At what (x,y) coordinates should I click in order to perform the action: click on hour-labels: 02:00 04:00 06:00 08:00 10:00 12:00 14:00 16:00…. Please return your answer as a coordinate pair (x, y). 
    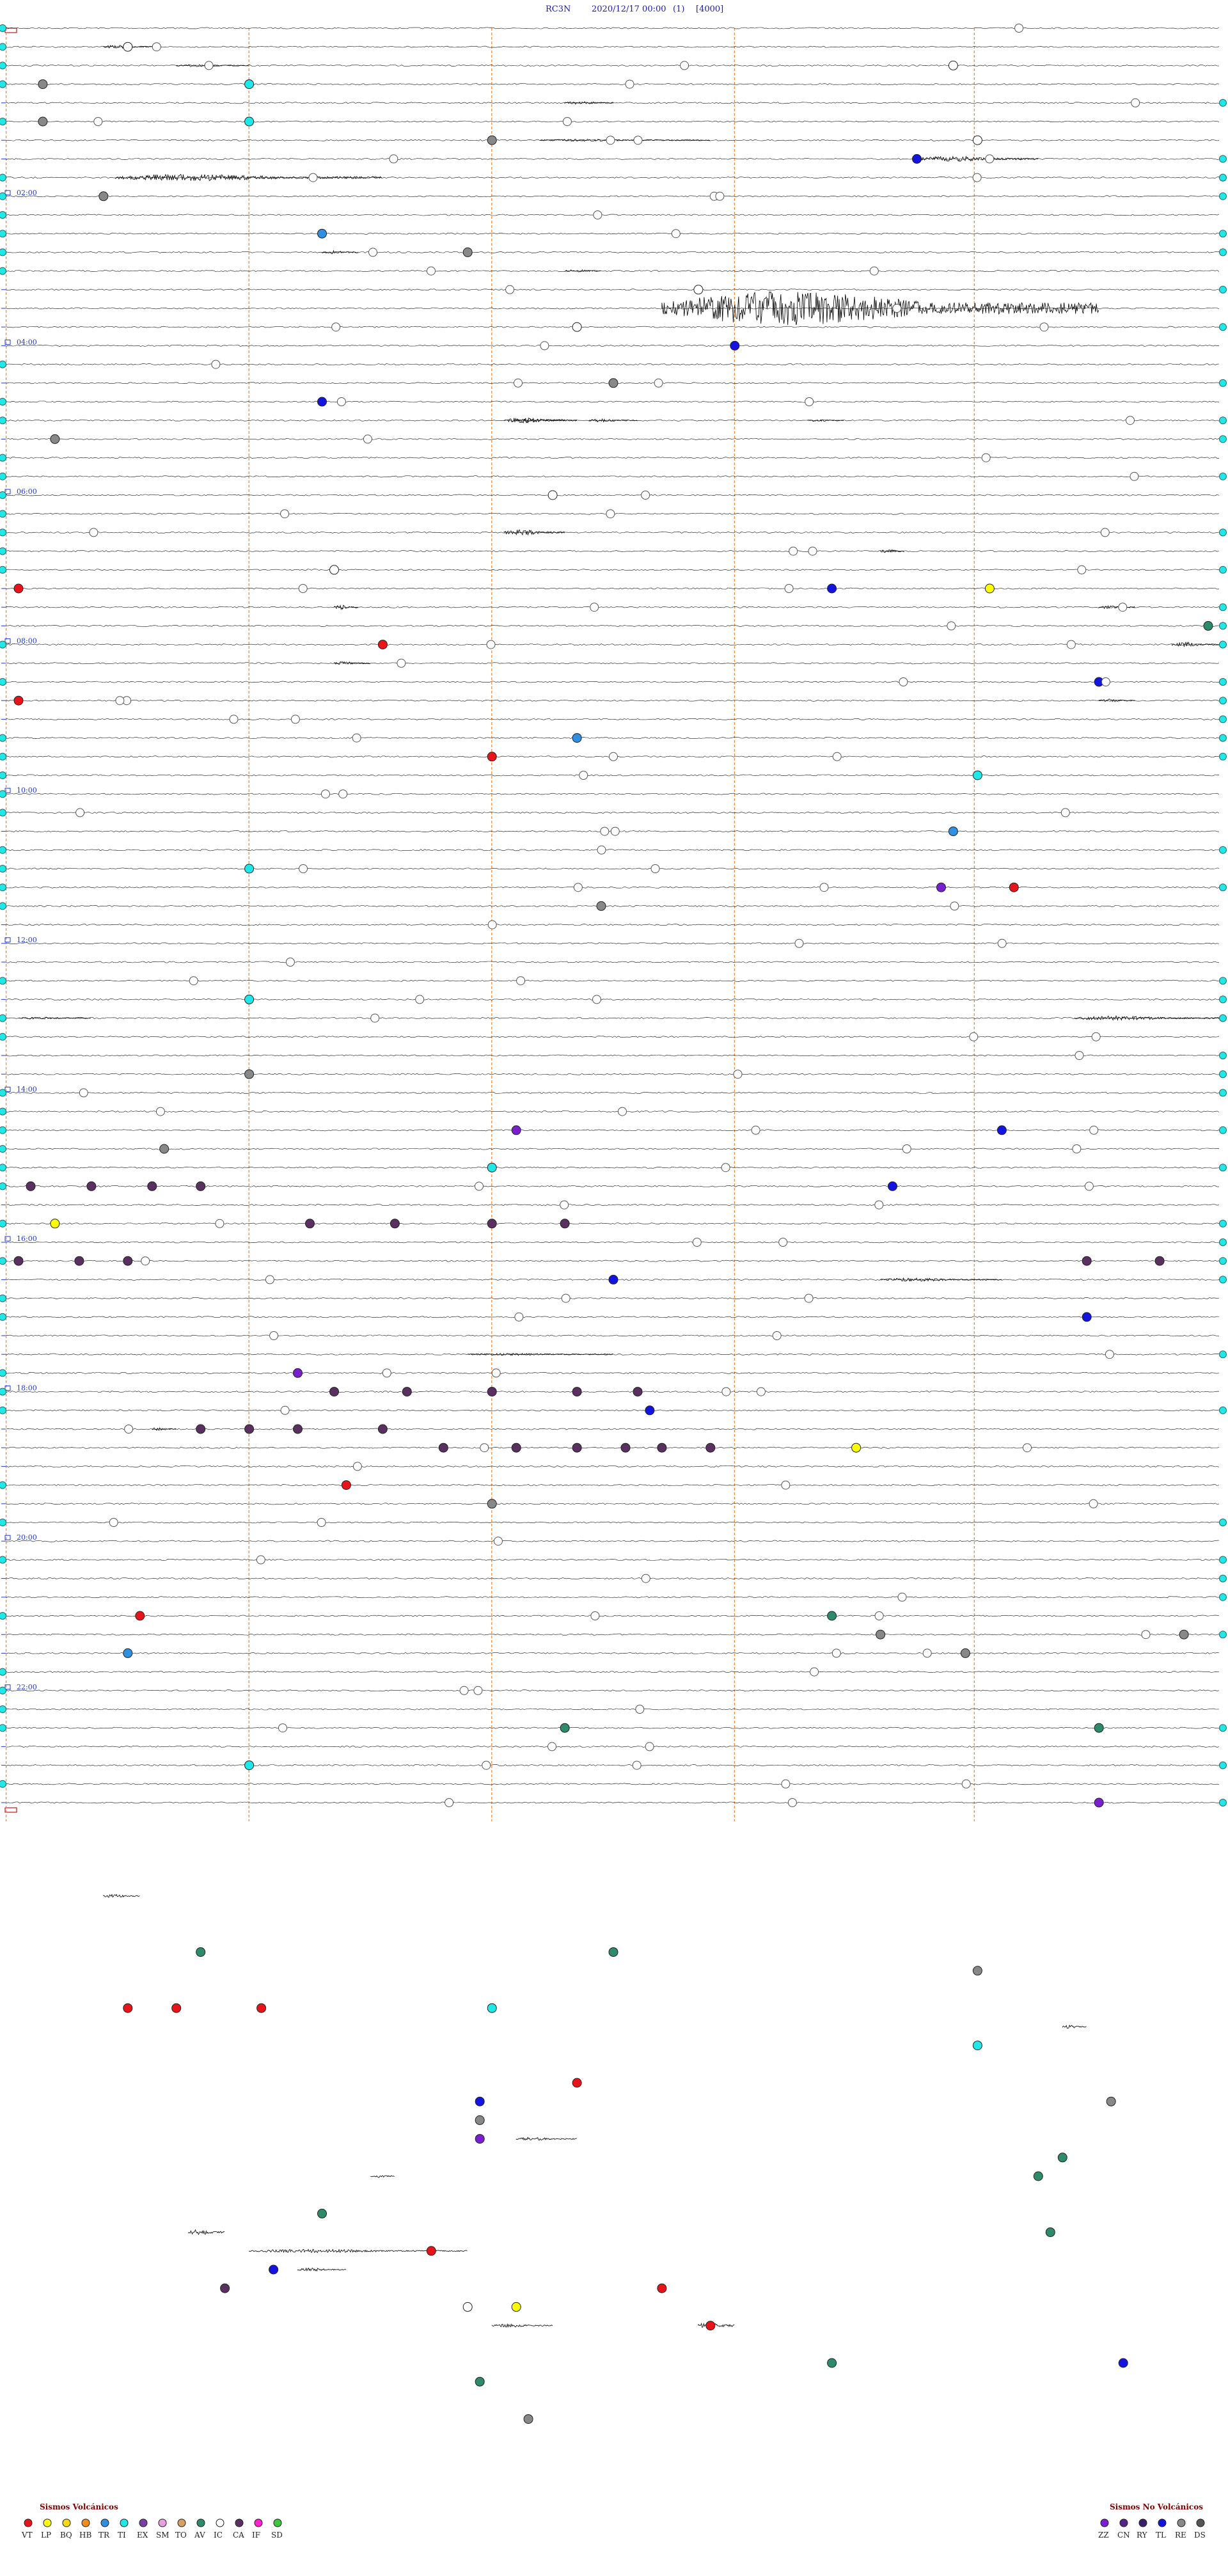
    Looking at the image, I should click on (20, 940).